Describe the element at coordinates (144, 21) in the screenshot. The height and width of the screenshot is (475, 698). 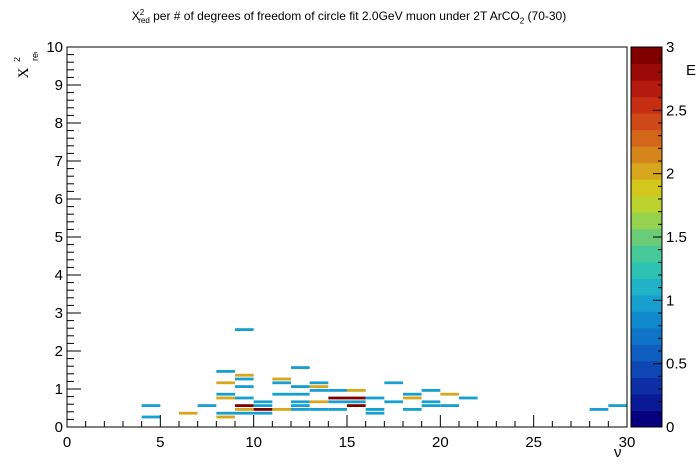
I see `title-sub: red` at that location.